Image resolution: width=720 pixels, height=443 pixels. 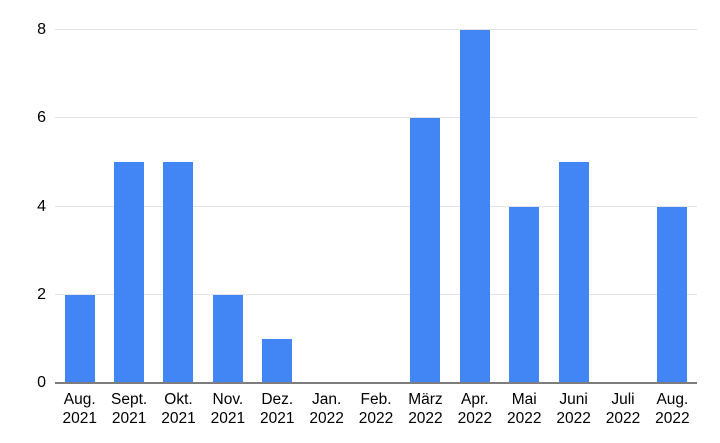 I want to click on x-axis-tick-label: Apr. 2022, so click(x=474, y=409).